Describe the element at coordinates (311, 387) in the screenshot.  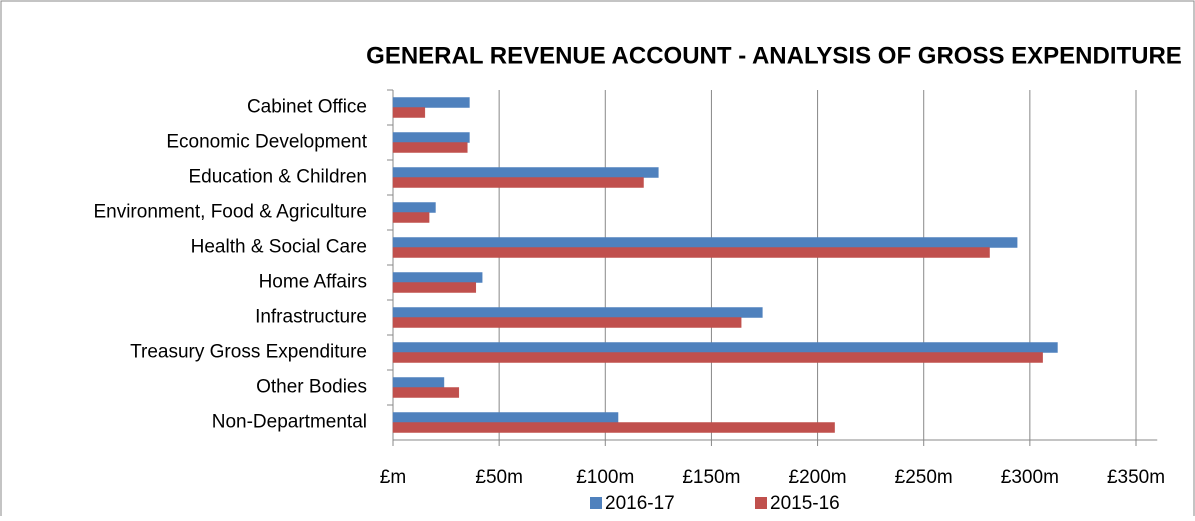
I see `y-tick-label: Other Bodies` at that location.